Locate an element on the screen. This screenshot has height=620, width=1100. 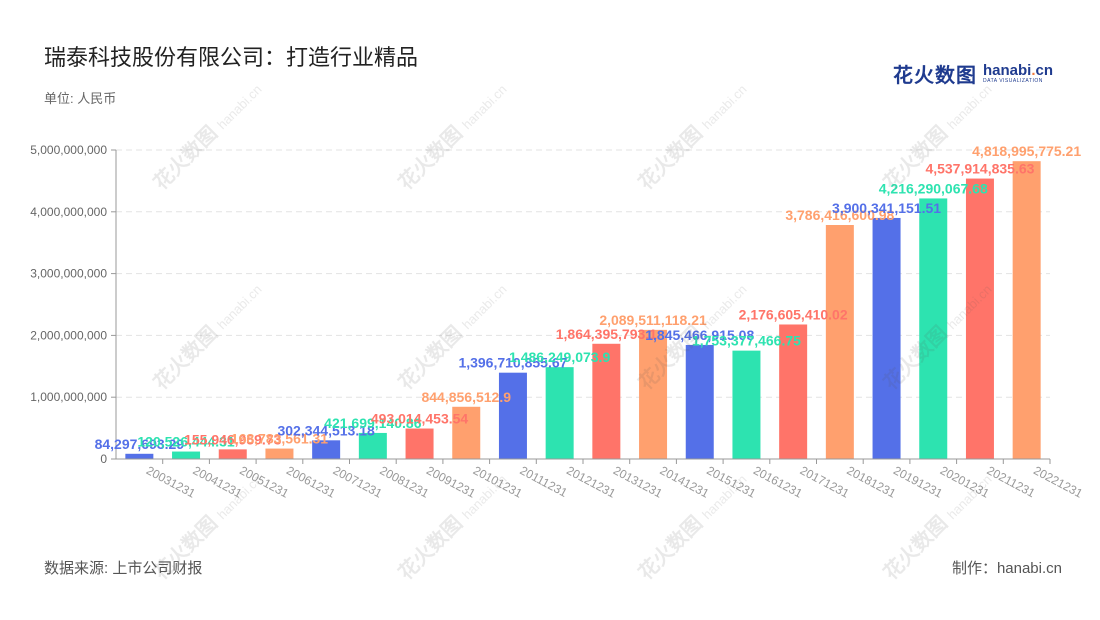
data-source: 数据来源: 上市公司财报 is located at coordinates (123, 568).